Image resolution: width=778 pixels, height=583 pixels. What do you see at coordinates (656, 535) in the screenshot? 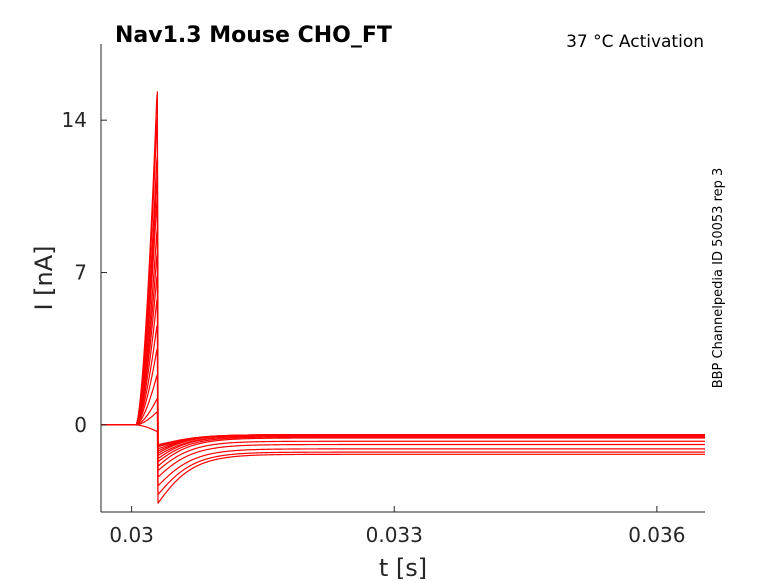
I see `x-tick-label: 0.036` at bounding box center [656, 535].